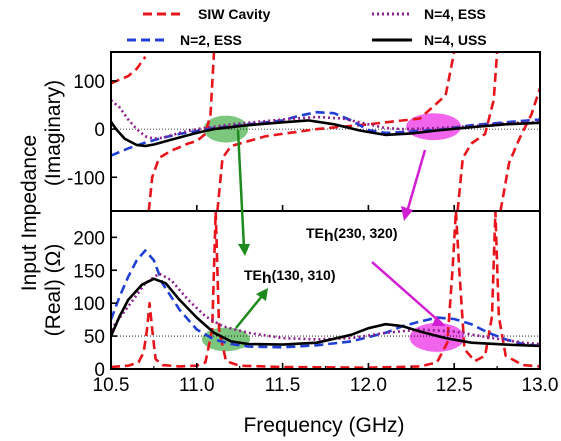 The image size is (561, 441). Describe the element at coordinates (455, 14) in the screenshot. I see `legend-label-n4-ess: N=4, ESS` at that location.